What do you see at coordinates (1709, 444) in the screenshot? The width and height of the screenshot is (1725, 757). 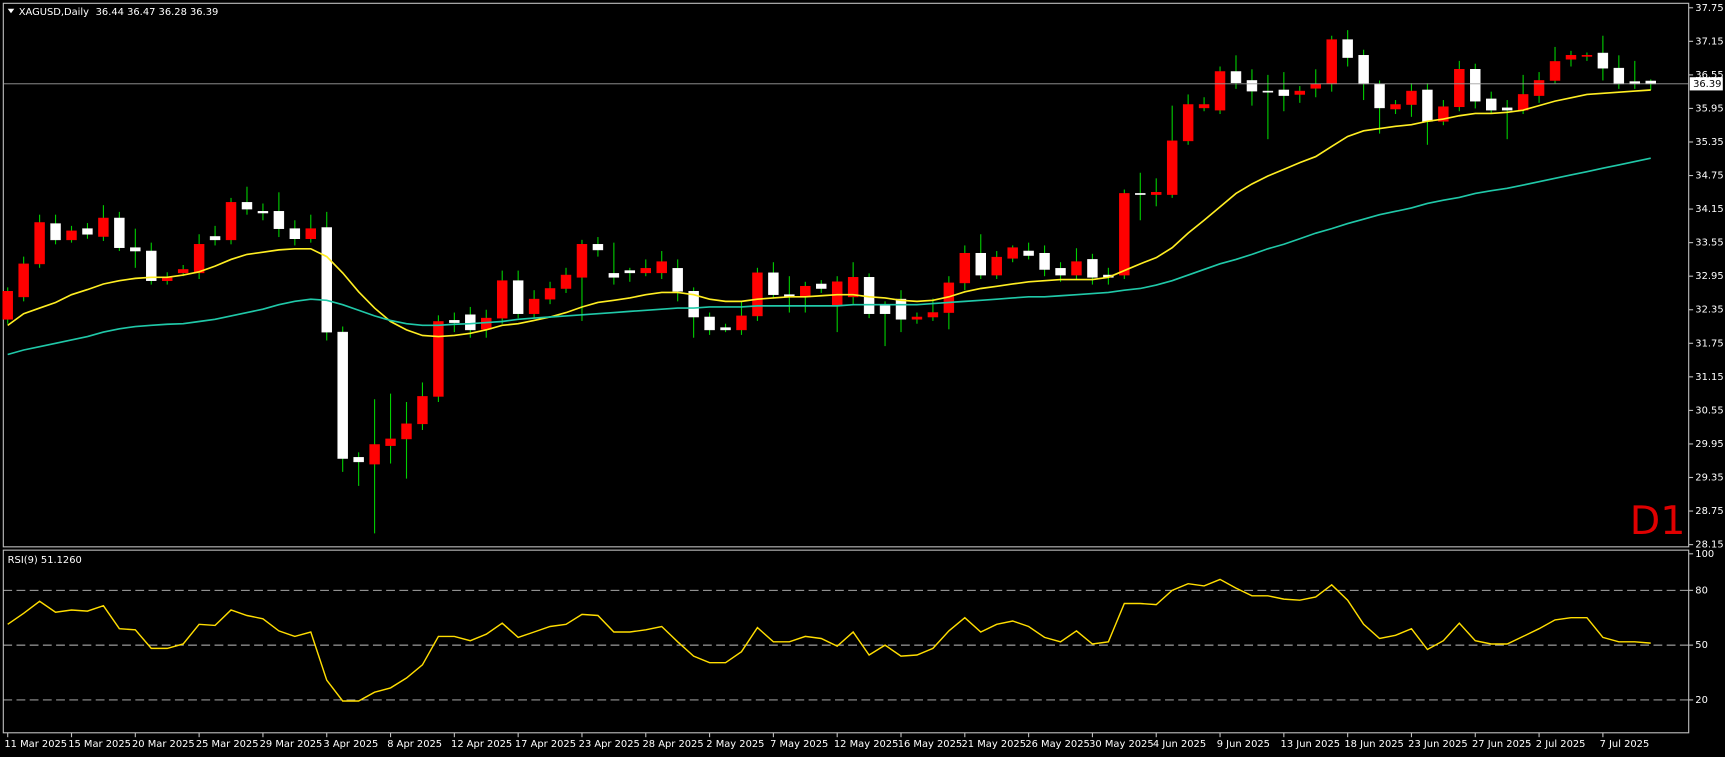 I see `y-tick-label: 29.95` at bounding box center [1709, 444].